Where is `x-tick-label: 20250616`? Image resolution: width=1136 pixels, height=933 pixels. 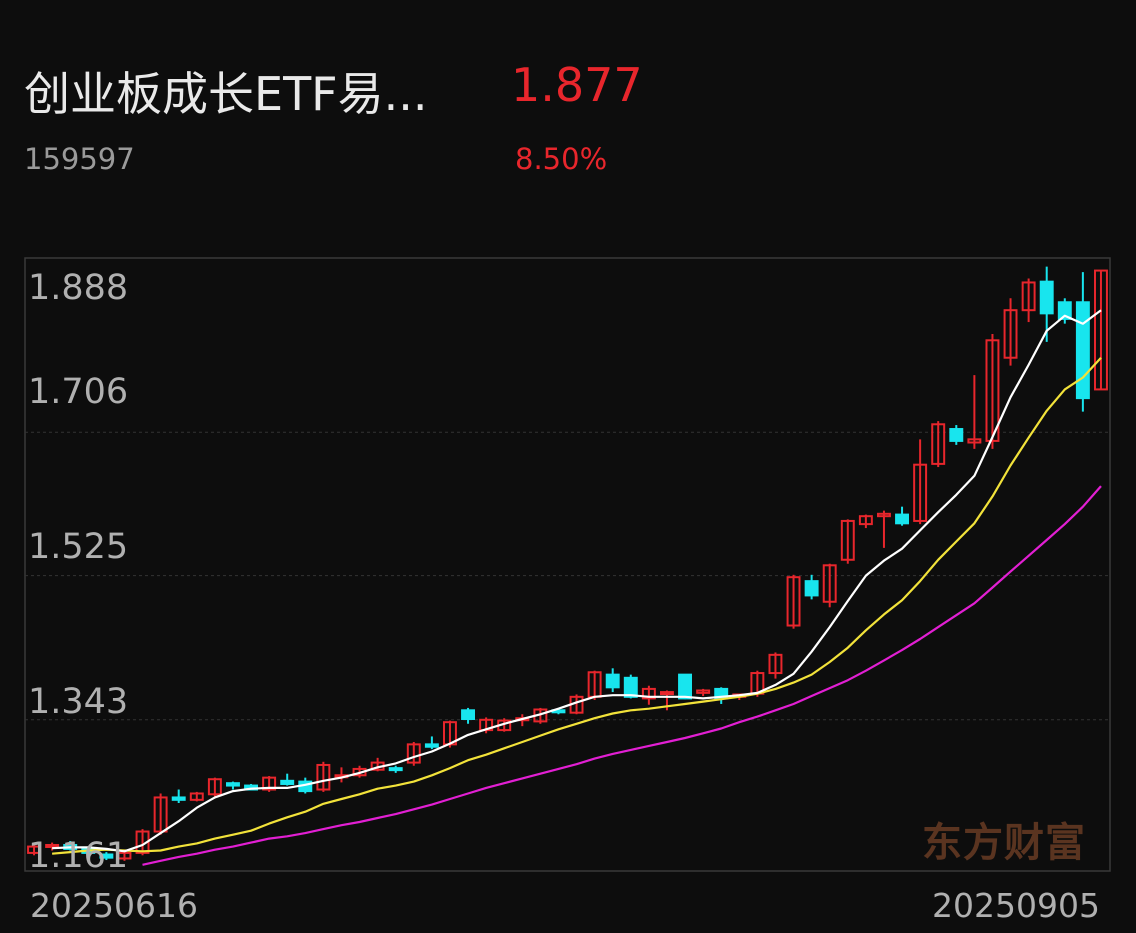 x-tick-label: 20250616 is located at coordinates (114, 905).